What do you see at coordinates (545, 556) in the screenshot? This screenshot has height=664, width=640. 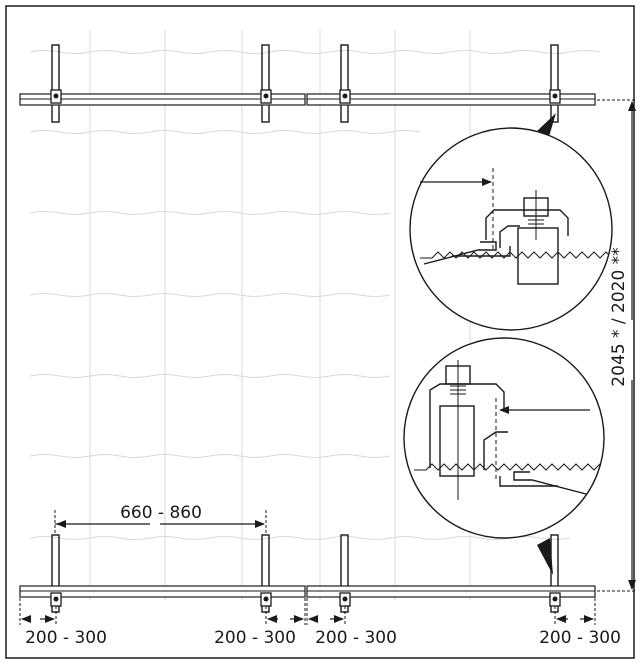 I see `callout-pointer-bottom` at bounding box center [545, 556].